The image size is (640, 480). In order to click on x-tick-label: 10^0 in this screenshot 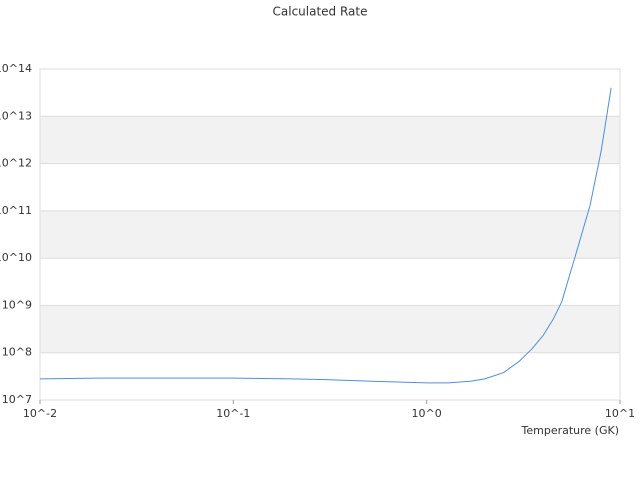, I will do `click(427, 413)`.